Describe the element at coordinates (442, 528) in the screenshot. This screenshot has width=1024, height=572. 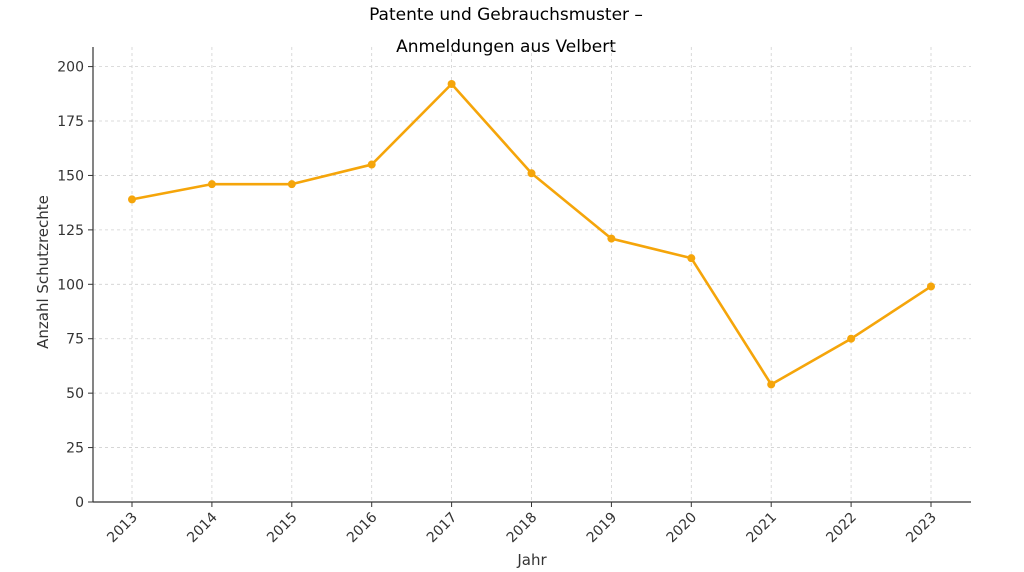
I see `x-tick-label: 2017` at that location.